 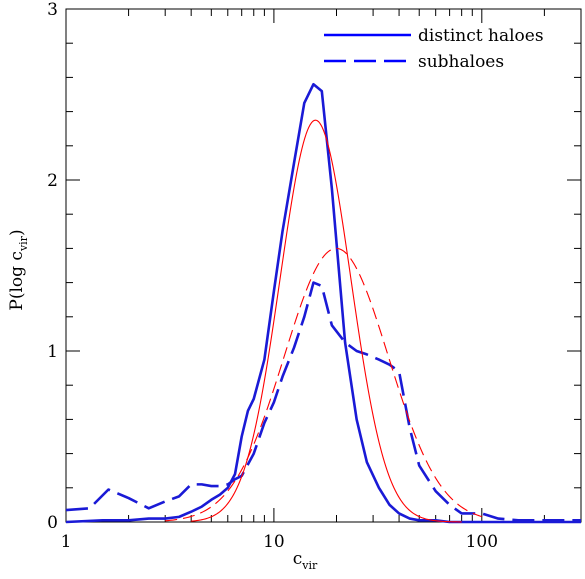 What do you see at coordinates (481, 36) in the screenshot?
I see `legend-label-distinct-haloes: distinct haloes` at bounding box center [481, 36].